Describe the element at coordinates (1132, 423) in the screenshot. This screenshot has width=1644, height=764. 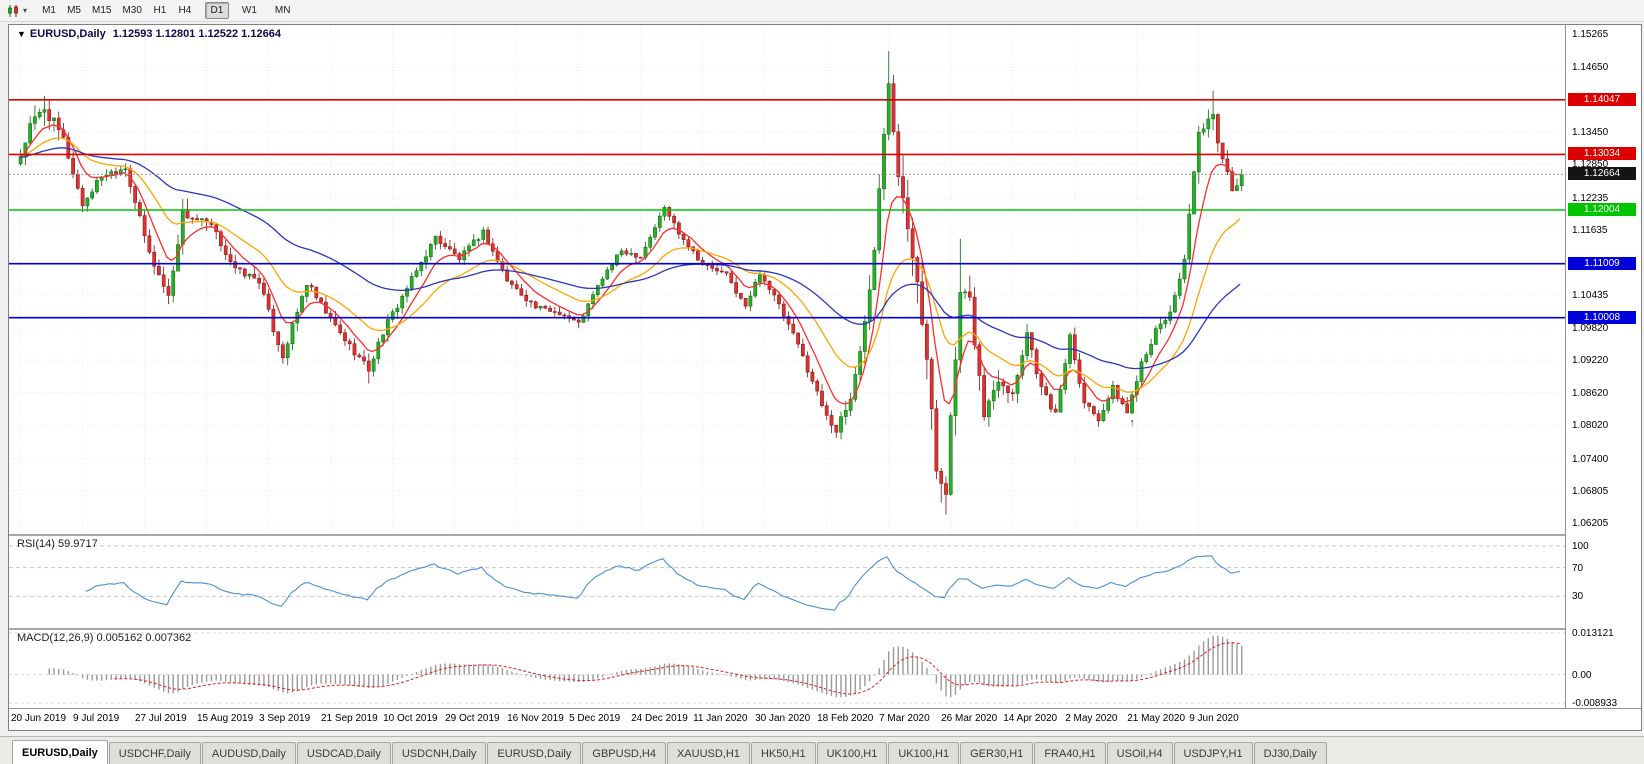
I see `up-arrow-marker: ↑` at that location.